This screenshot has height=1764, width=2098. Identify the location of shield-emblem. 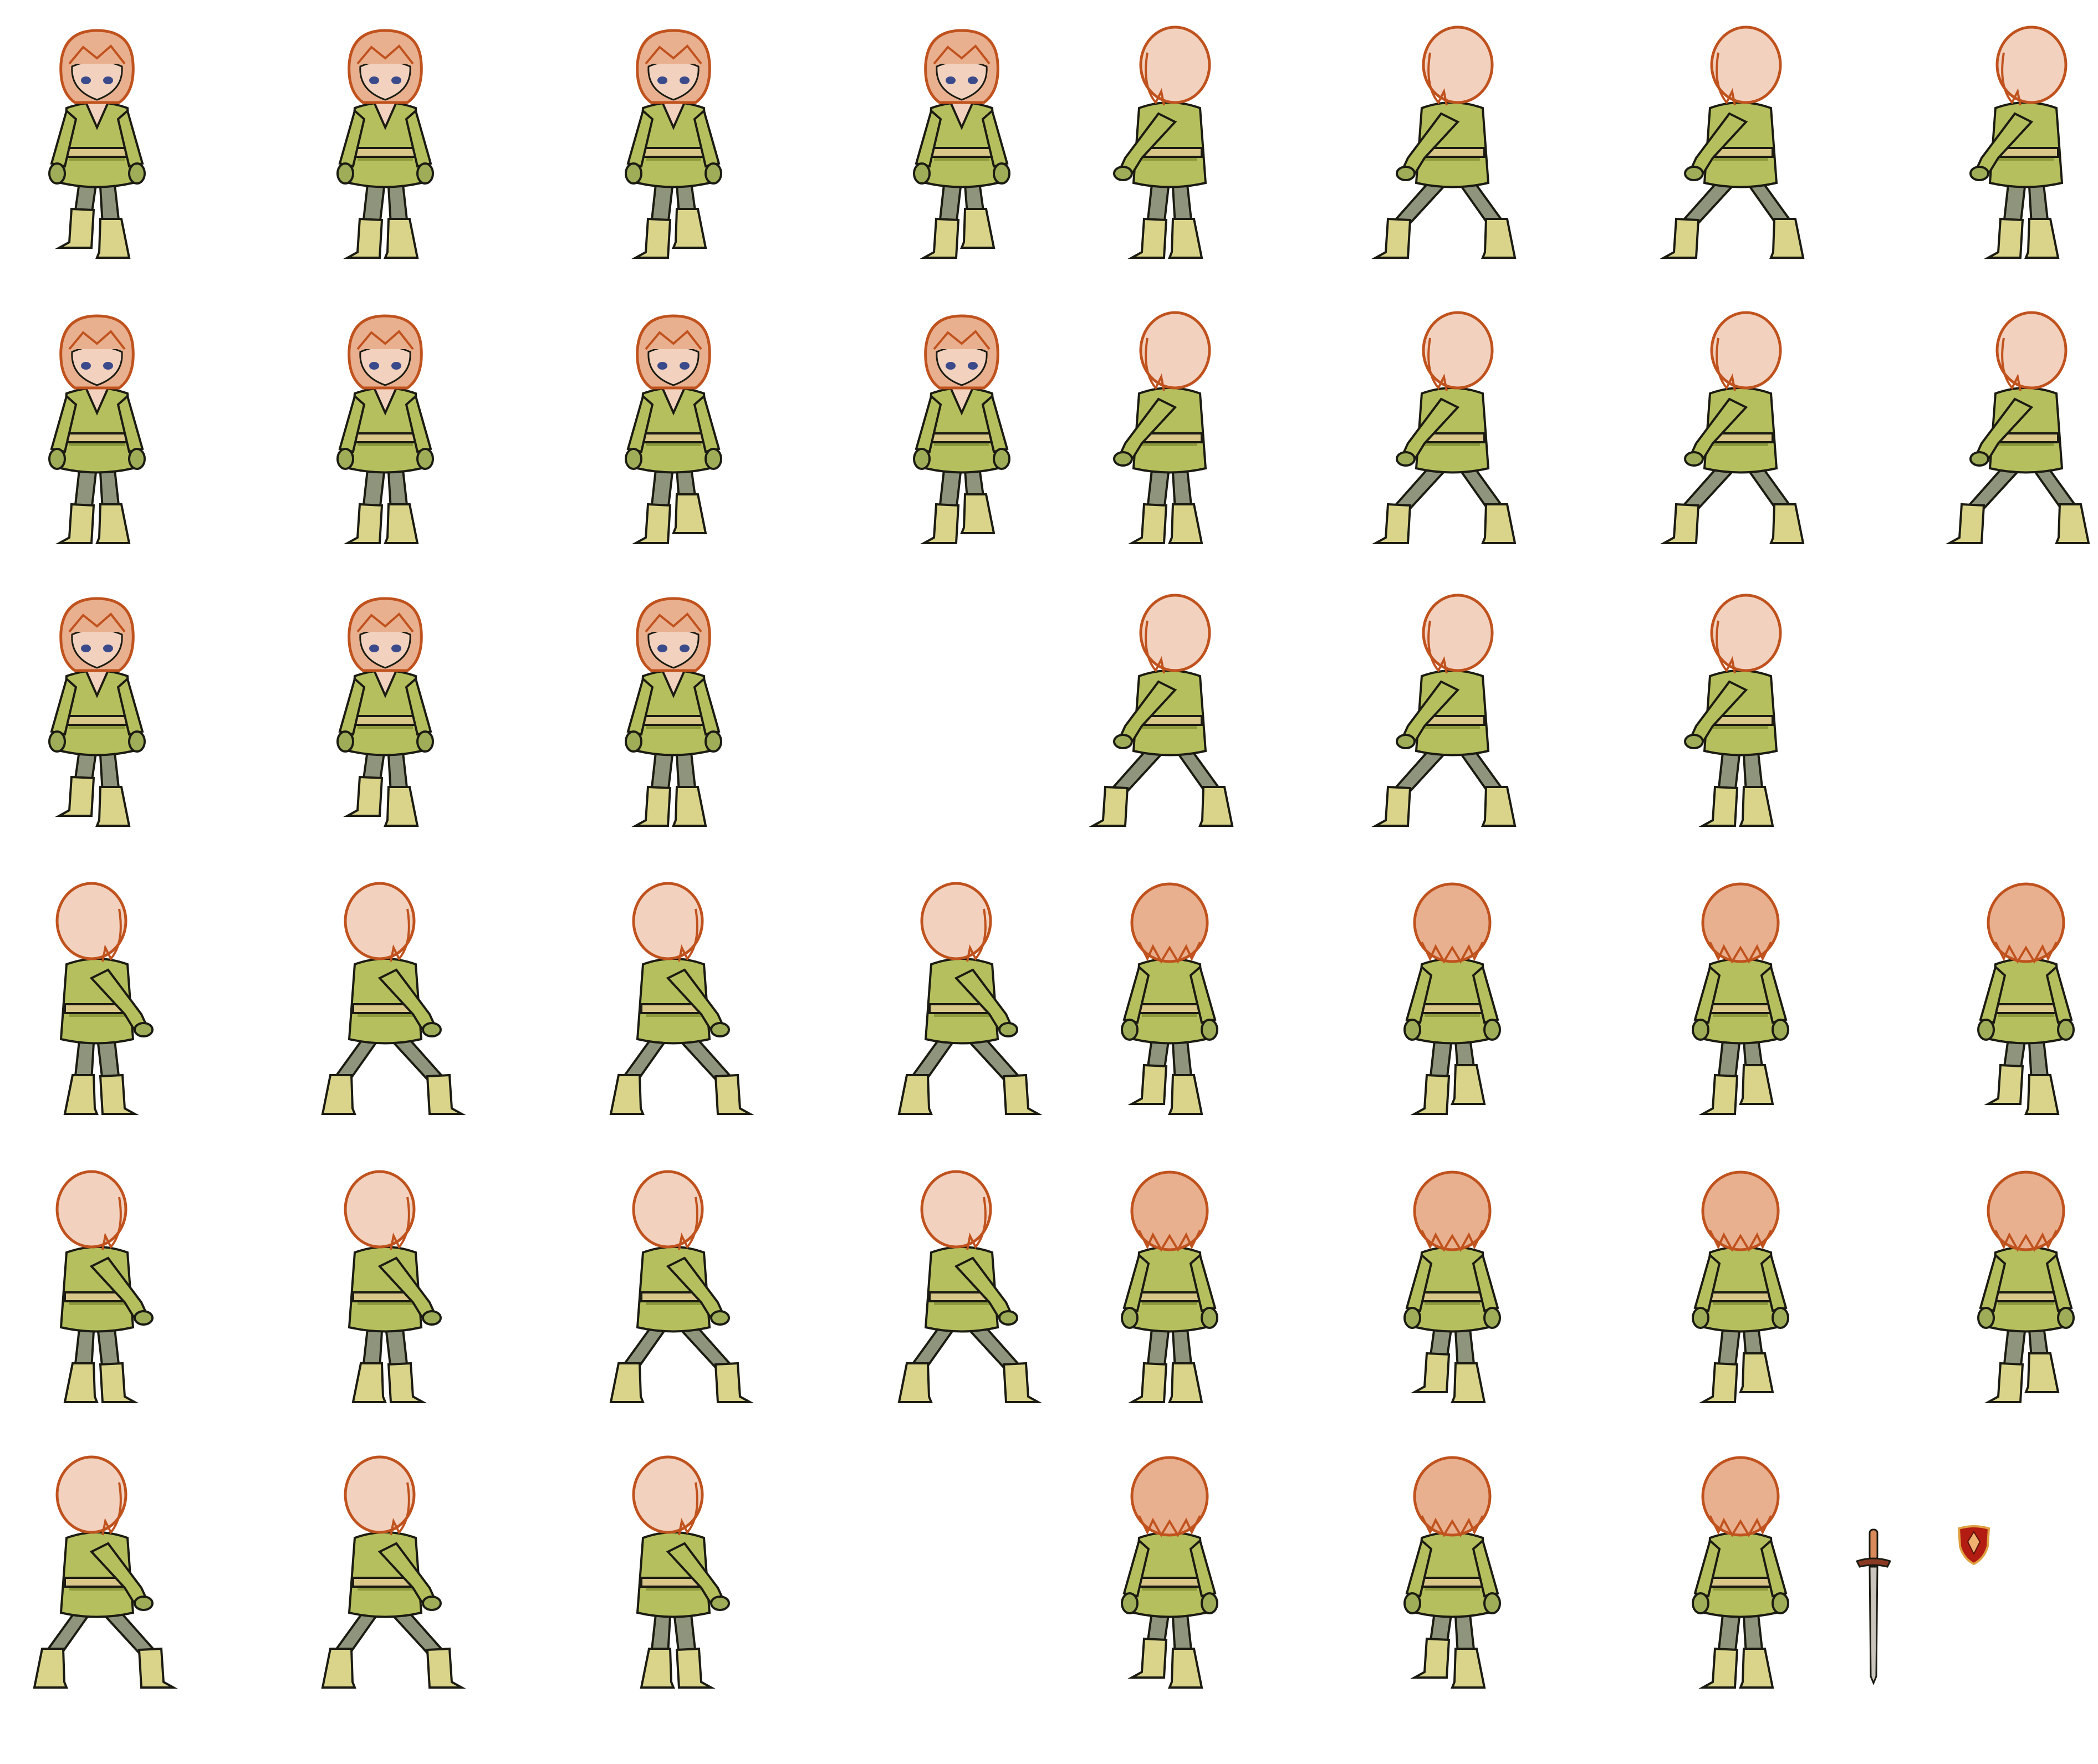
(1974, 1543).